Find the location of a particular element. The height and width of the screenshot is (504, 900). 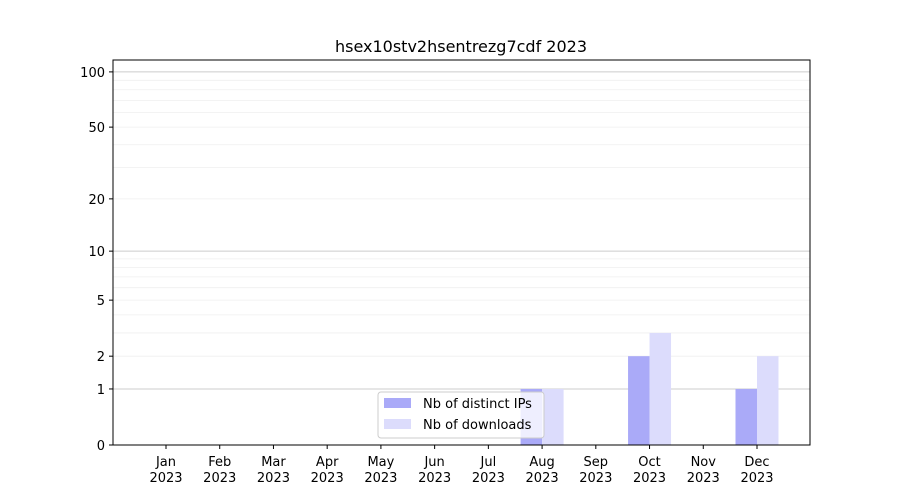

x-tick-label: Mar is located at coordinates (273, 462).